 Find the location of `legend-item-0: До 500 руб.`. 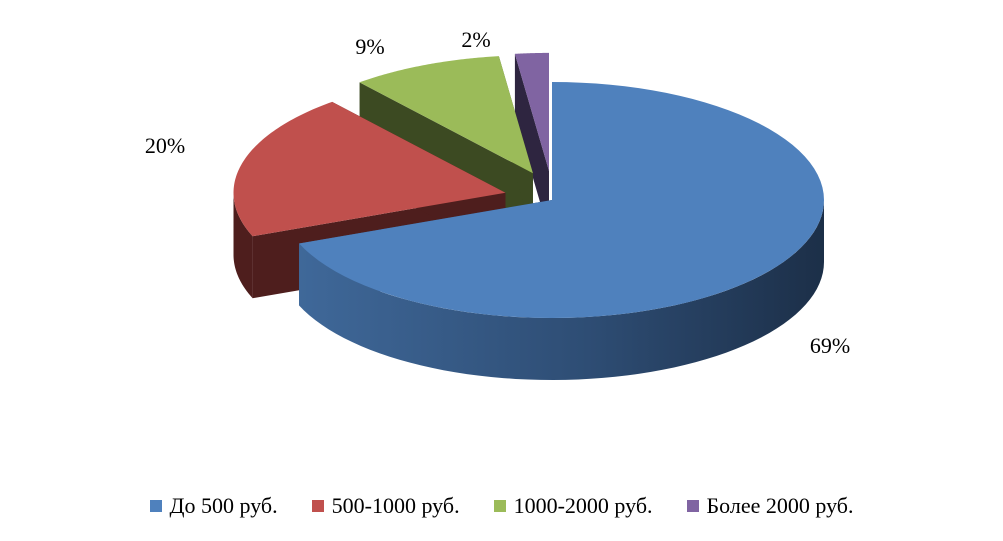

legend-item-0: До 500 руб. is located at coordinates (213, 506).